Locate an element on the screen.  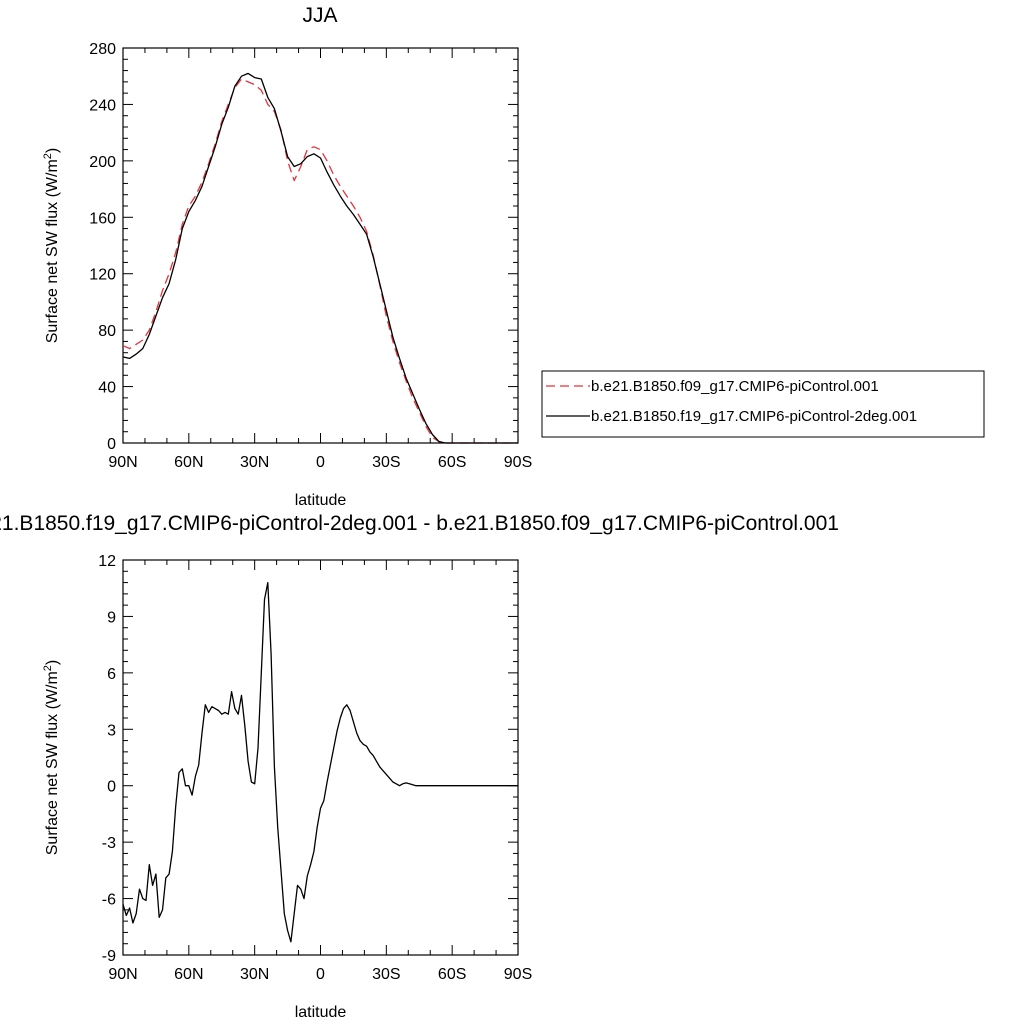
y-tick-label: 240 is located at coordinates (102, 105).